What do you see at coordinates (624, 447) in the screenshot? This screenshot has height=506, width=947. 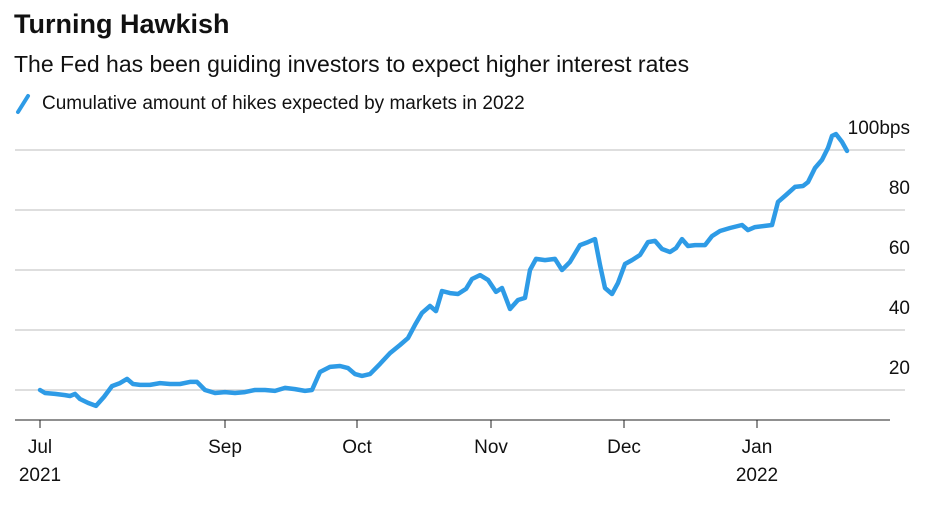 I see `x-tick-label: Dec` at bounding box center [624, 447].